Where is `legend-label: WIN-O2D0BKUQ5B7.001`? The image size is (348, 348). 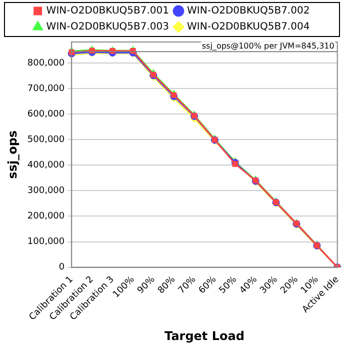
legend-label: WIN-O2D0BKUQ5B7.001 is located at coordinates (108, 11).